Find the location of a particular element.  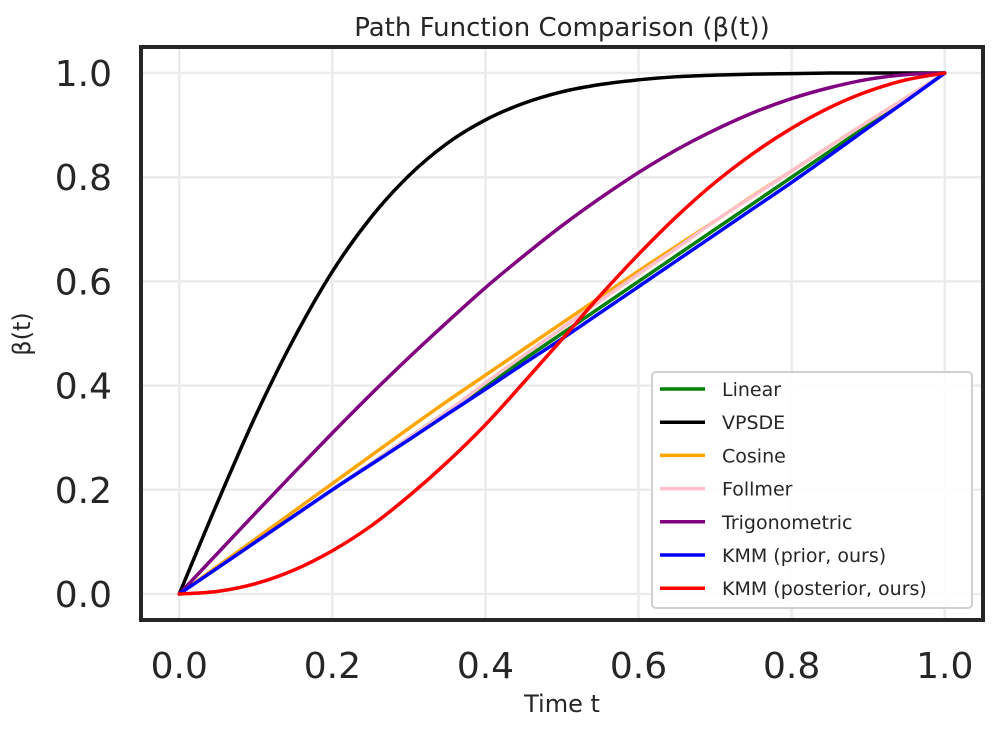

chart-title: Path Function Comparison (β(t)) is located at coordinates (562, 28).